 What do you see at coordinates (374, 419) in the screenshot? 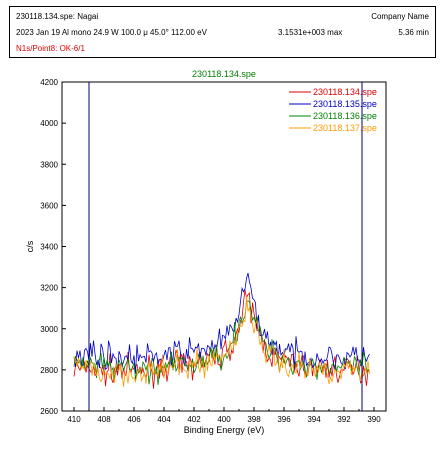
I see `x-tick-label: 390` at bounding box center [374, 419].